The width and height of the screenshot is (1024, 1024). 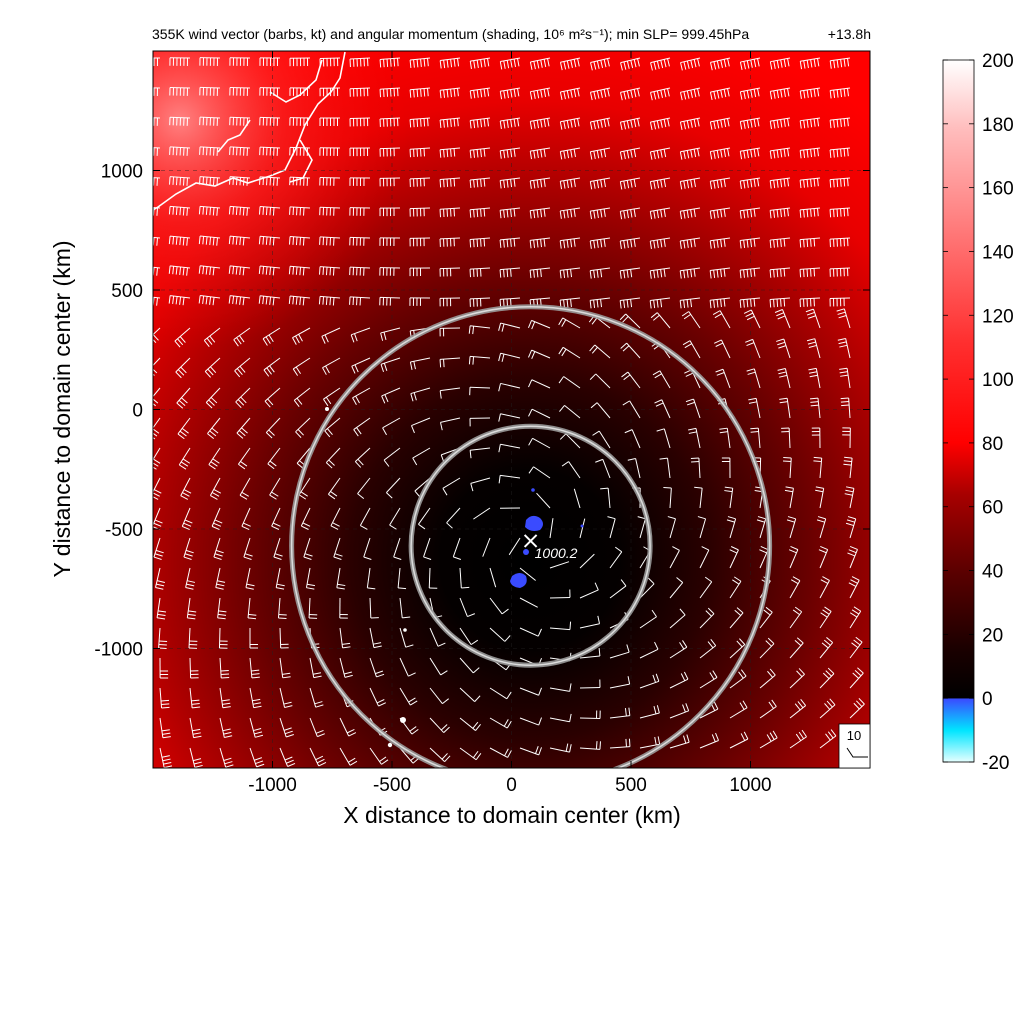 I want to click on colorbar, so click(x=958, y=411).